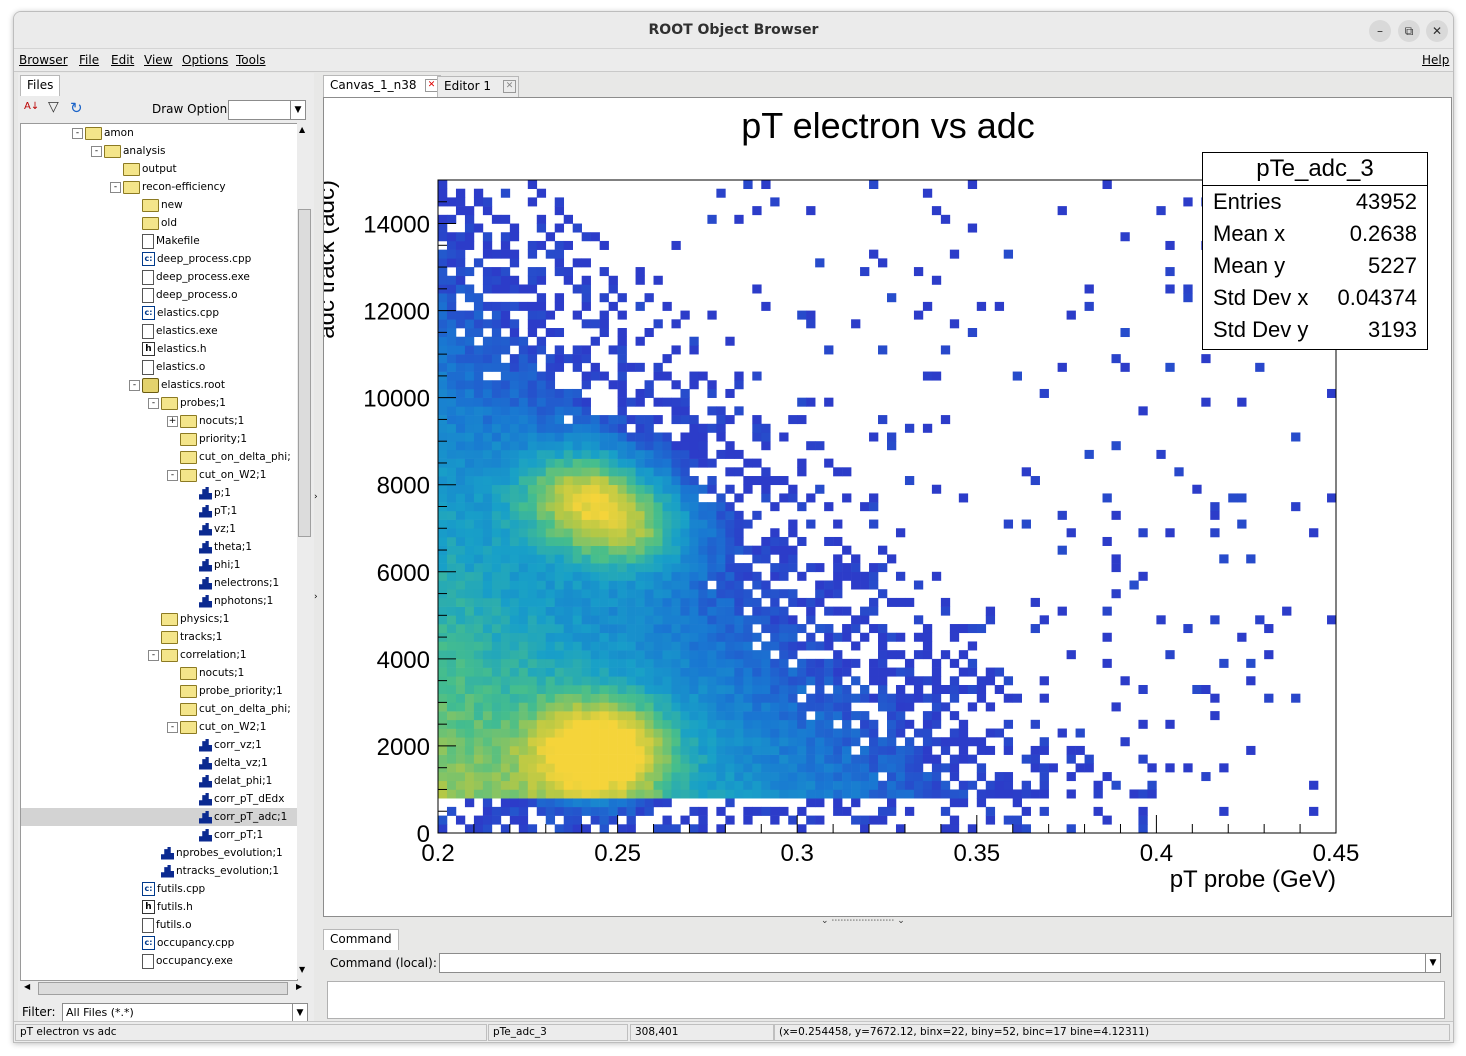 The width and height of the screenshot is (1466, 1056). Describe the element at coordinates (1409, 31) in the screenshot. I see `restore-icon: ⧉` at that location.